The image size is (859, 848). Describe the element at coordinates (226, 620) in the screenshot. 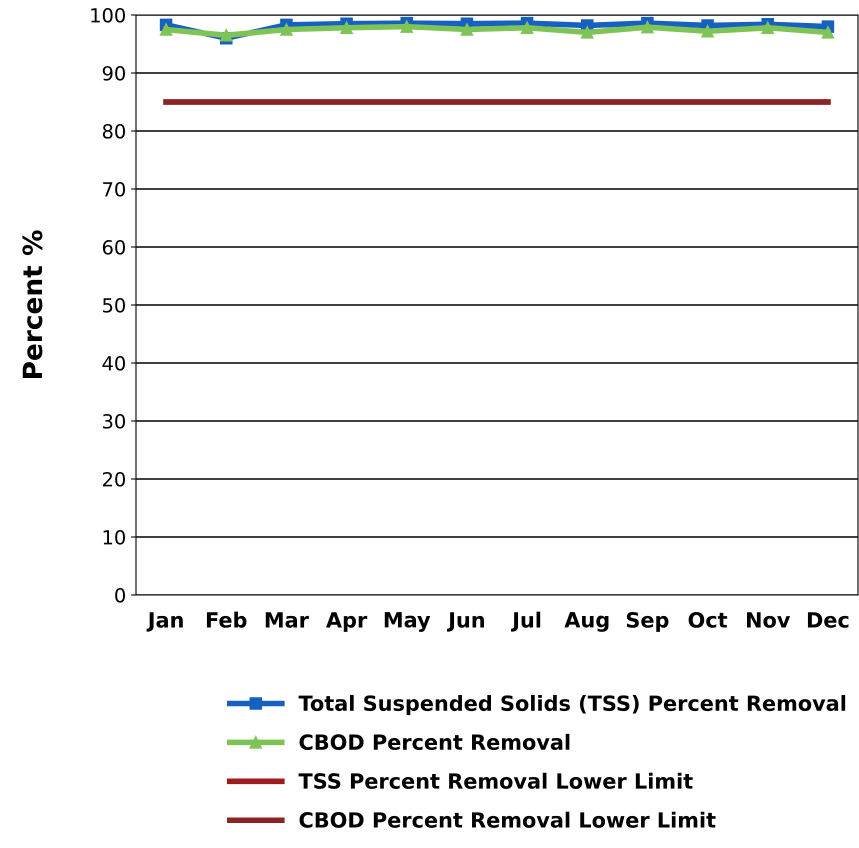

I see `x-tick-label: Feb` at that location.